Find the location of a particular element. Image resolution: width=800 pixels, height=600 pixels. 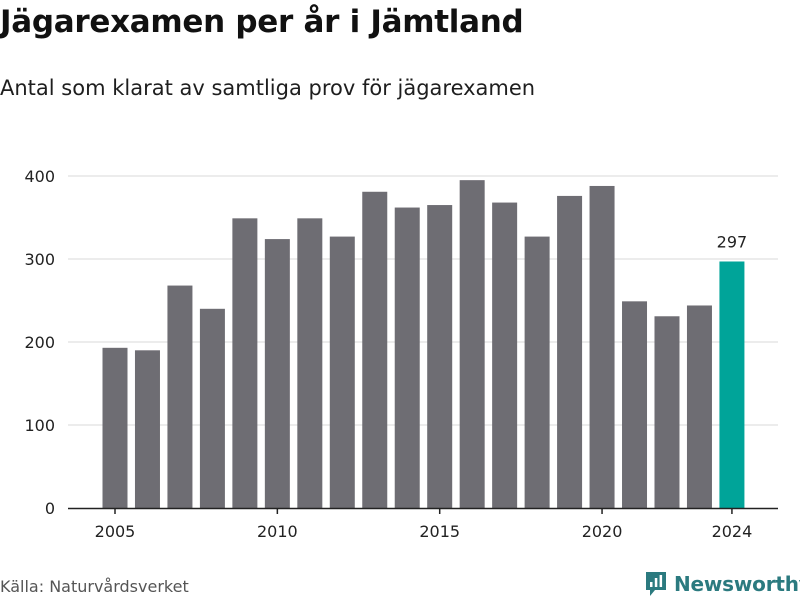

x-tick-label: 2005 is located at coordinates (115, 531).